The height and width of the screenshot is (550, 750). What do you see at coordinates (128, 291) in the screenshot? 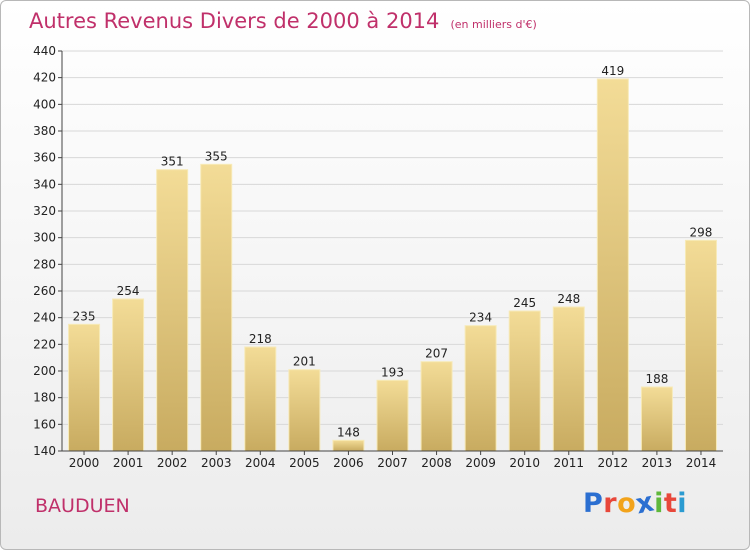
I see `data-label: 254` at bounding box center [128, 291].